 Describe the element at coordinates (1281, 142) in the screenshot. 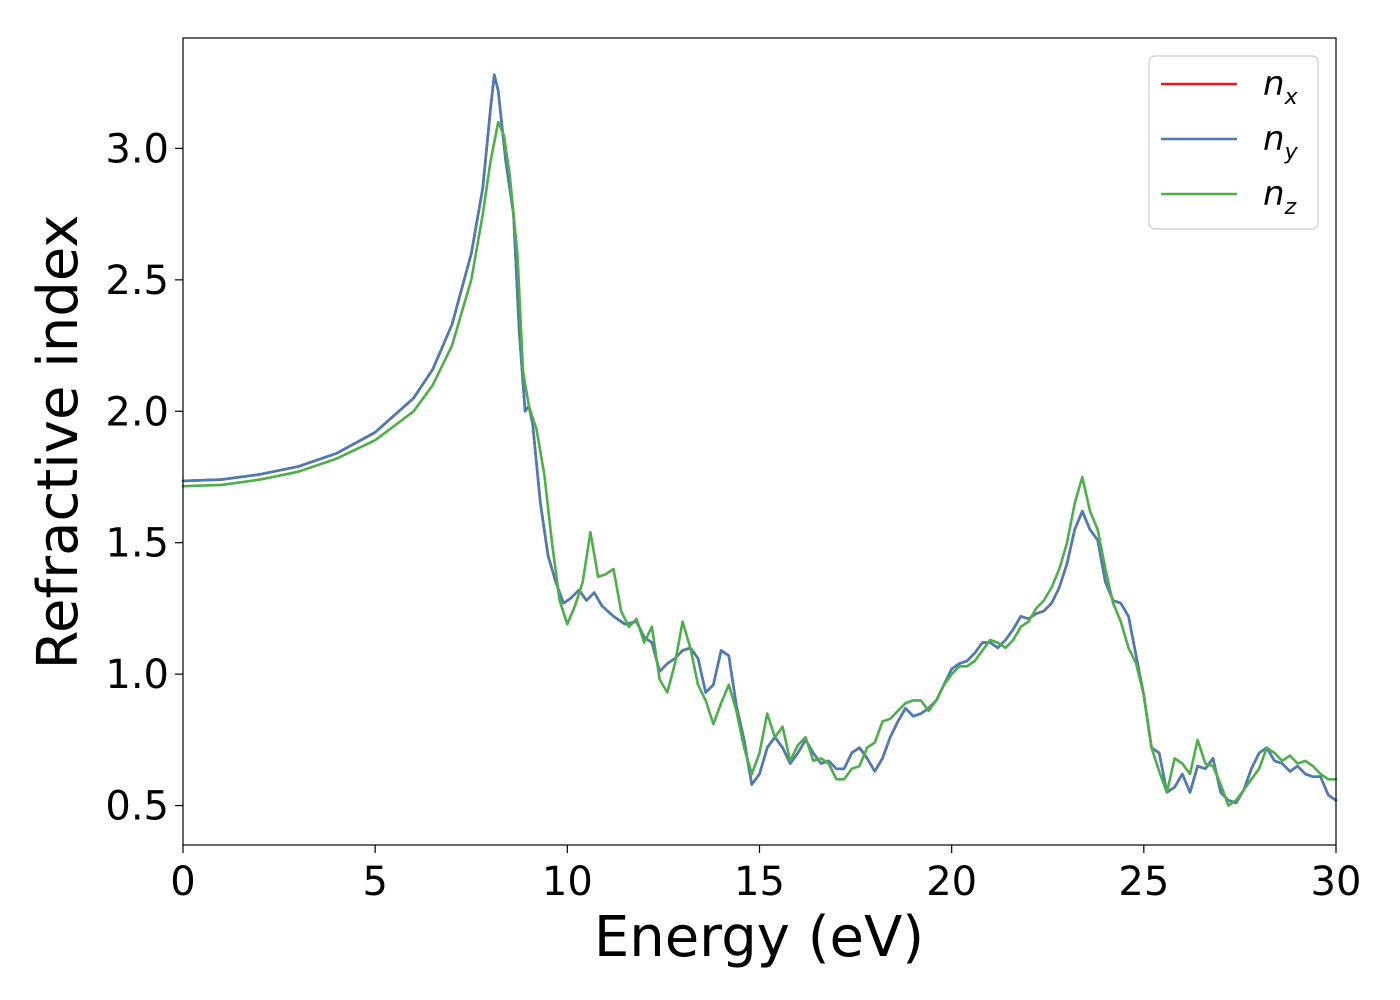

I see `legend-label-ny: ny` at that location.